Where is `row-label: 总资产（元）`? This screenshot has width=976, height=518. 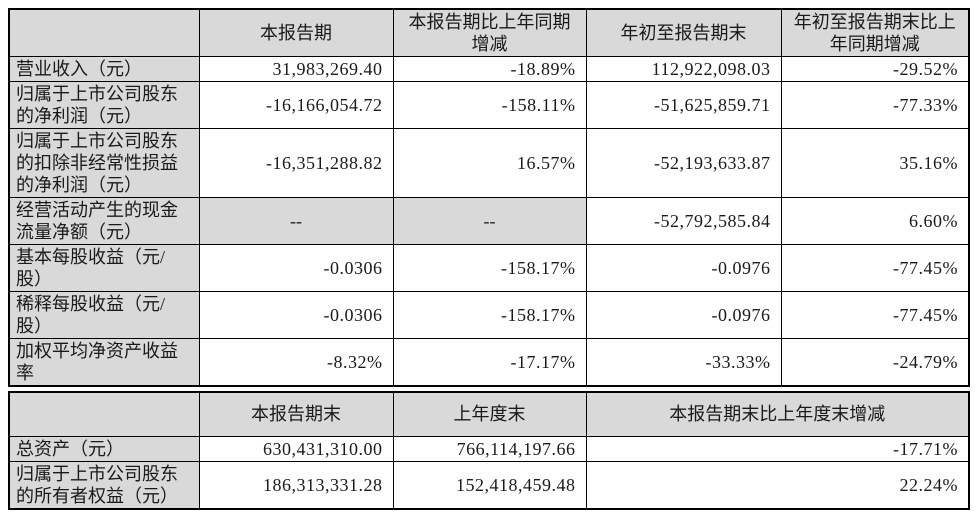 row-label: 总资产（元） is located at coordinates (104, 448).